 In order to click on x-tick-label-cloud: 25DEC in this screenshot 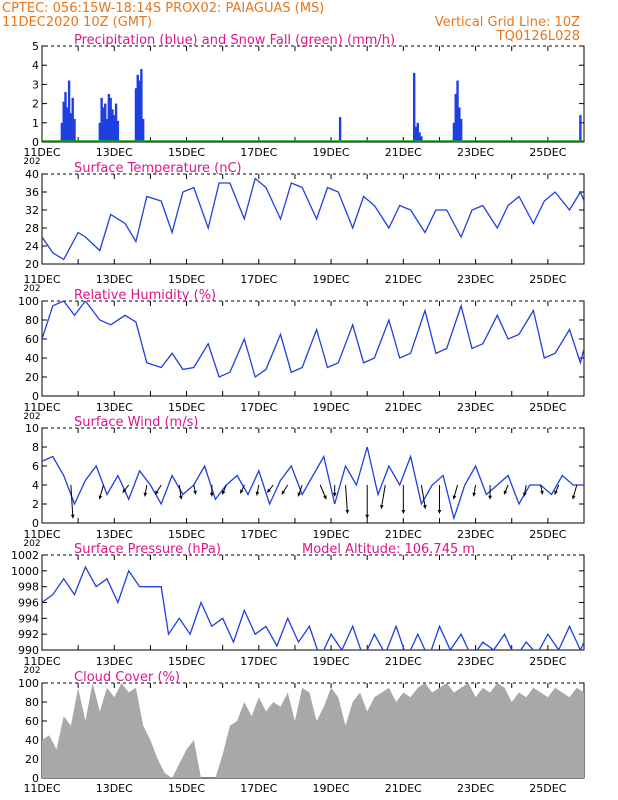, I will do `click(547, 788)`.